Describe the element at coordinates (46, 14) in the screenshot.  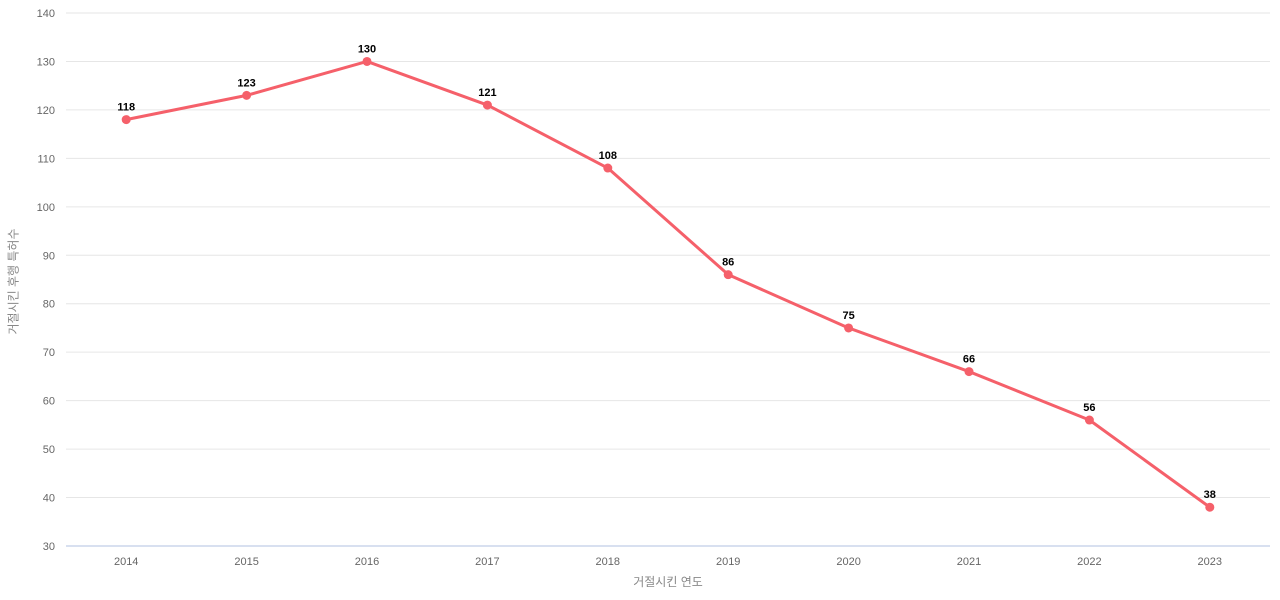
I see `y-tick-label: 140` at that location.